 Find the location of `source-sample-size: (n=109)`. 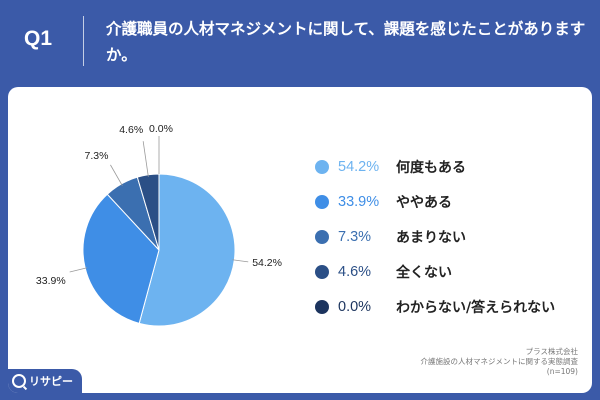

source-sample-size: (n=109) is located at coordinates (562, 371).